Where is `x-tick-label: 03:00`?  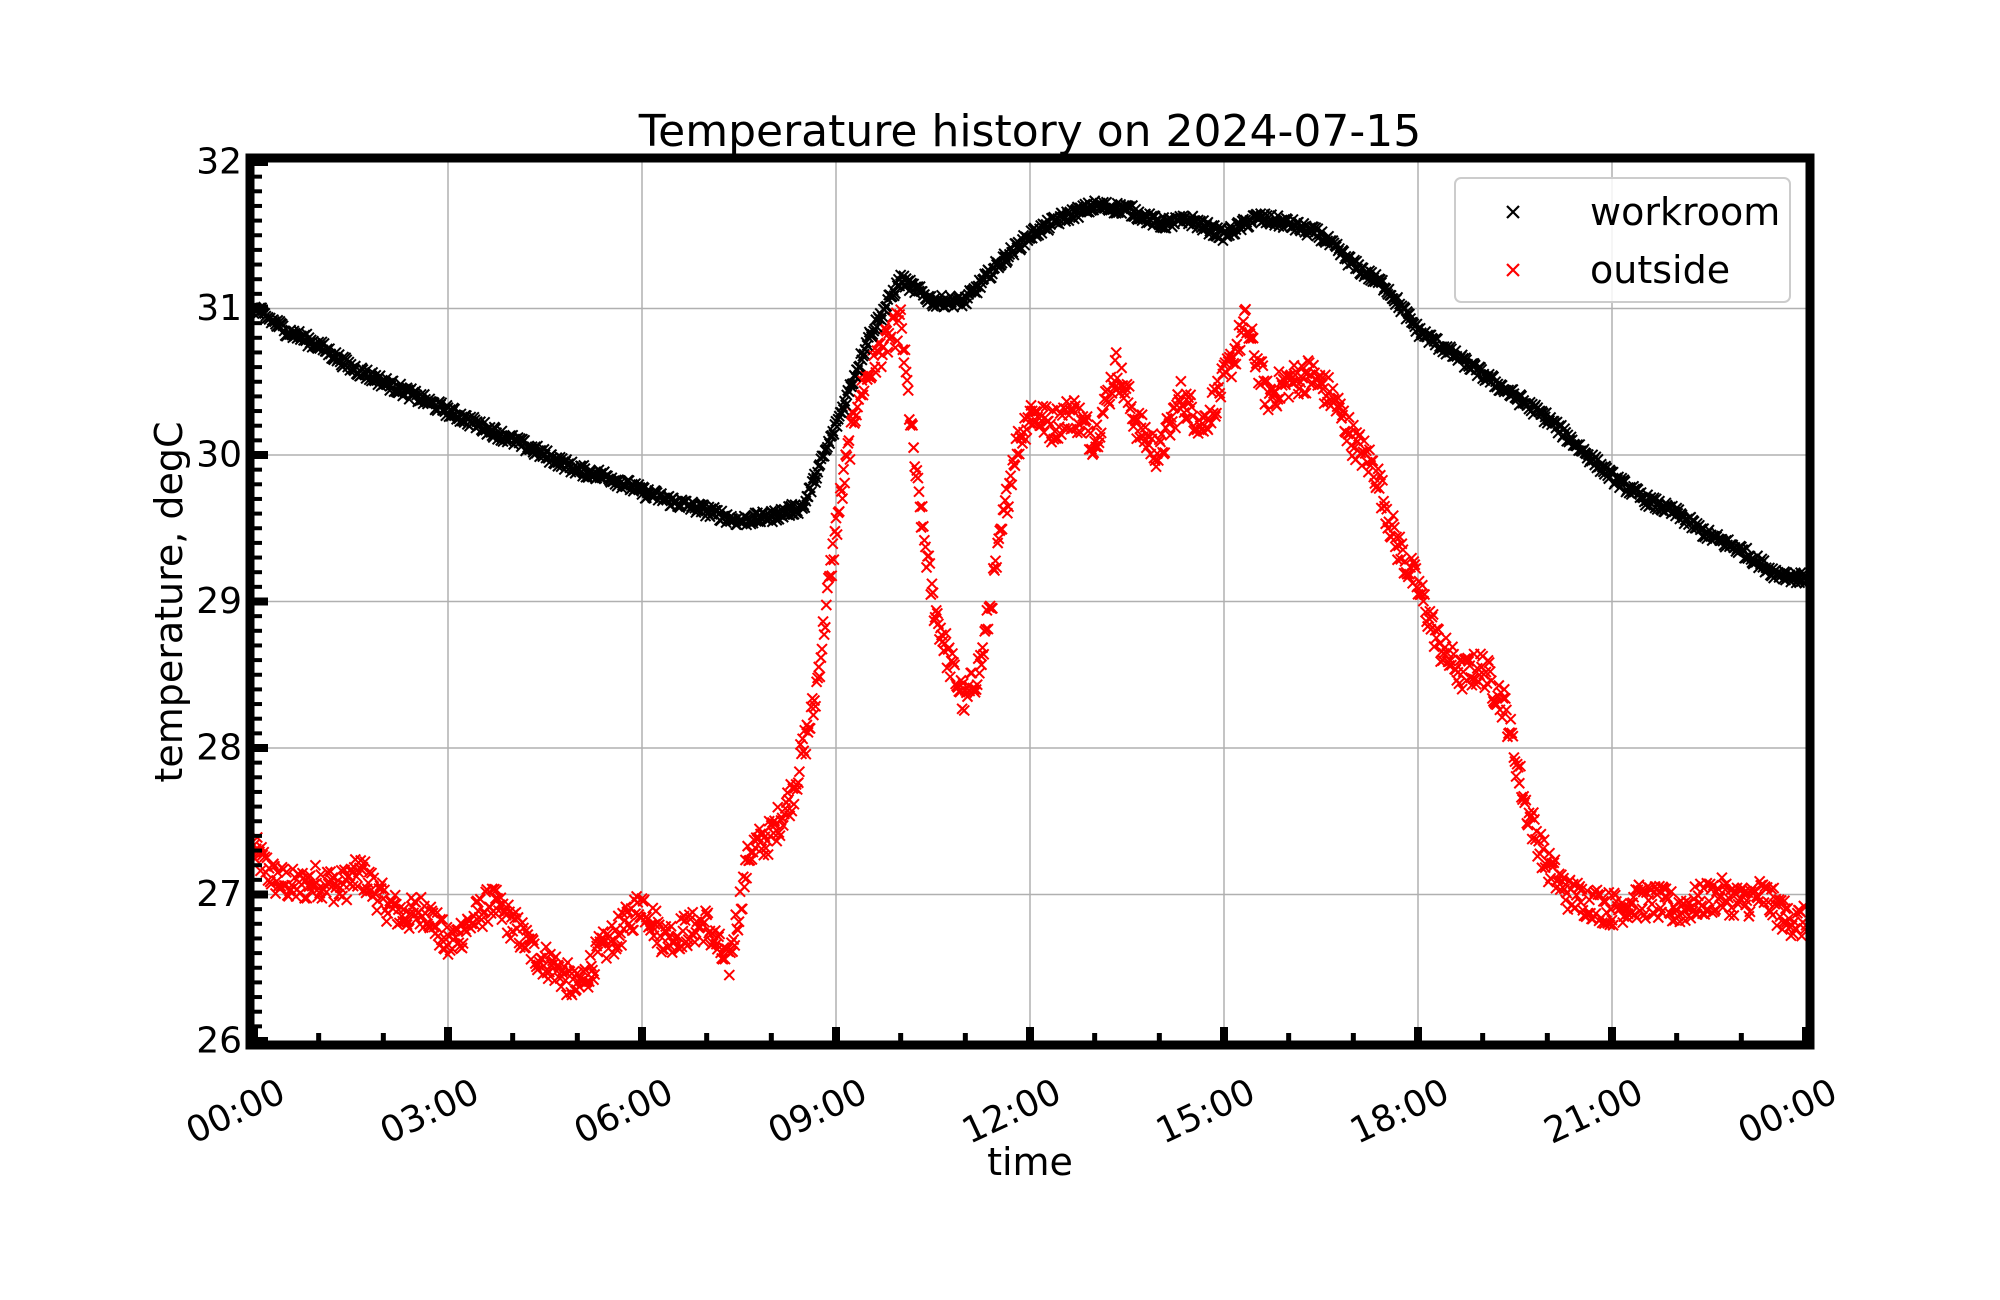
x-tick-label: 03:00 is located at coordinates (429, 1111).